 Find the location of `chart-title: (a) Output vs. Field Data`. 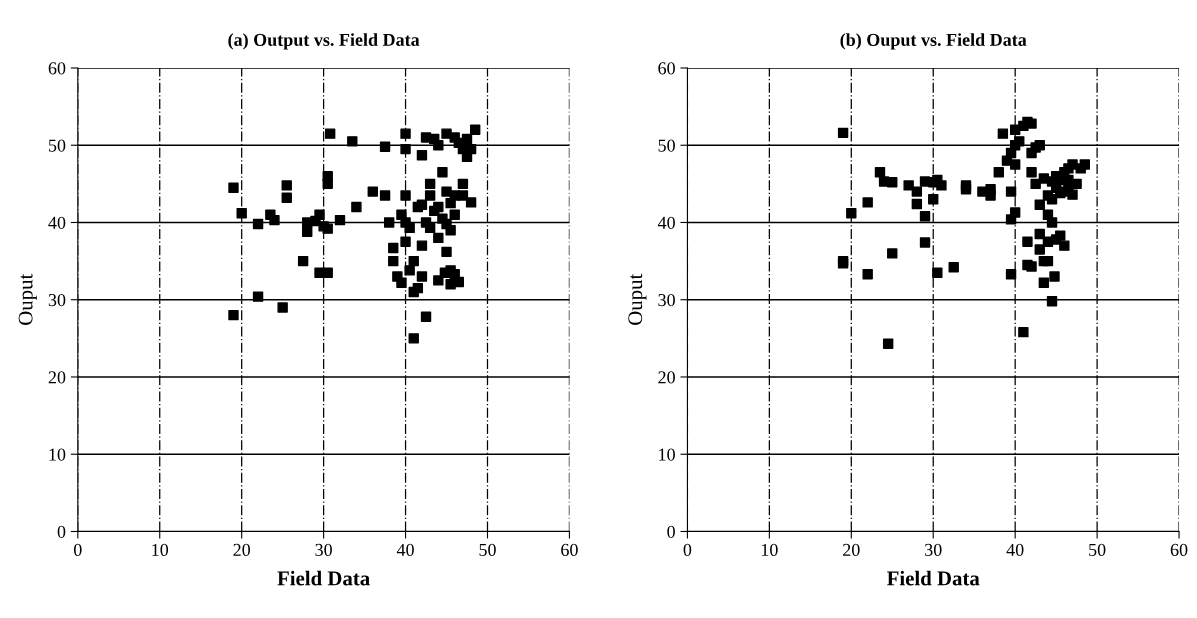

chart-title: (a) Output vs. Field Data is located at coordinates (324, 41).